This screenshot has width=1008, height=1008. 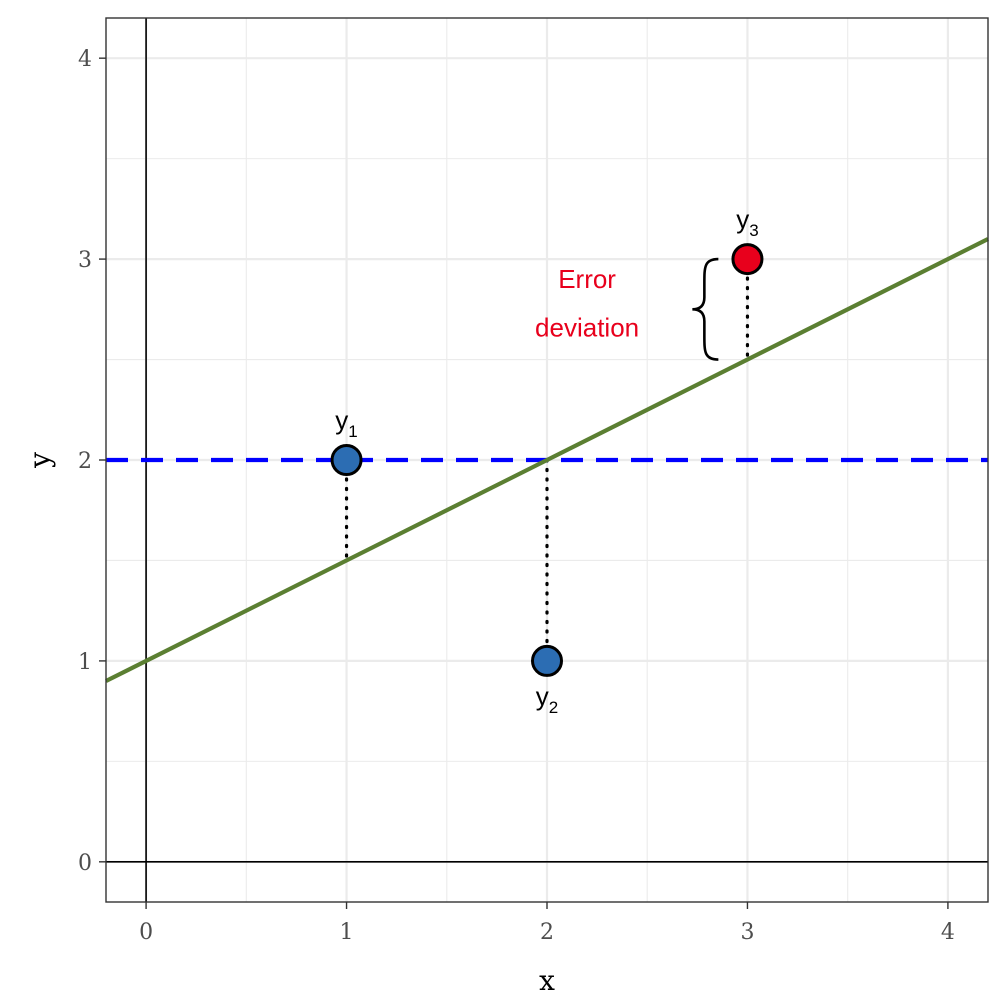 I want to click on y-tick-label: 2, so click(x=85, y=461).